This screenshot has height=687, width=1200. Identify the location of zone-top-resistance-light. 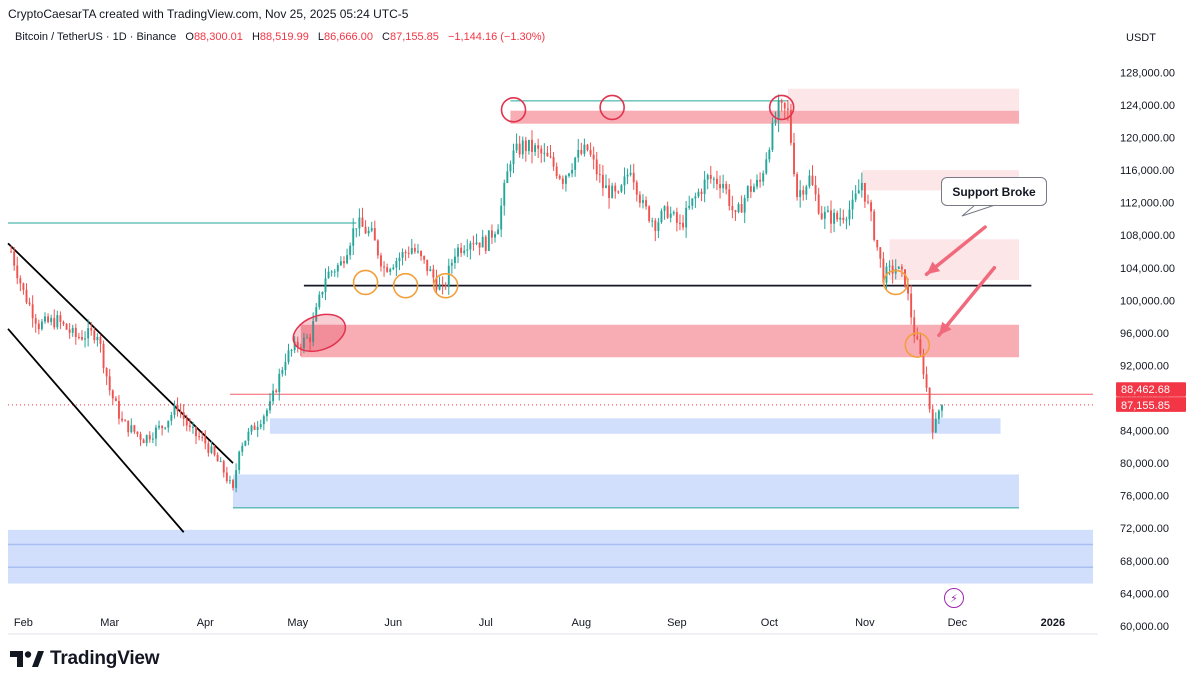
(903, 99).